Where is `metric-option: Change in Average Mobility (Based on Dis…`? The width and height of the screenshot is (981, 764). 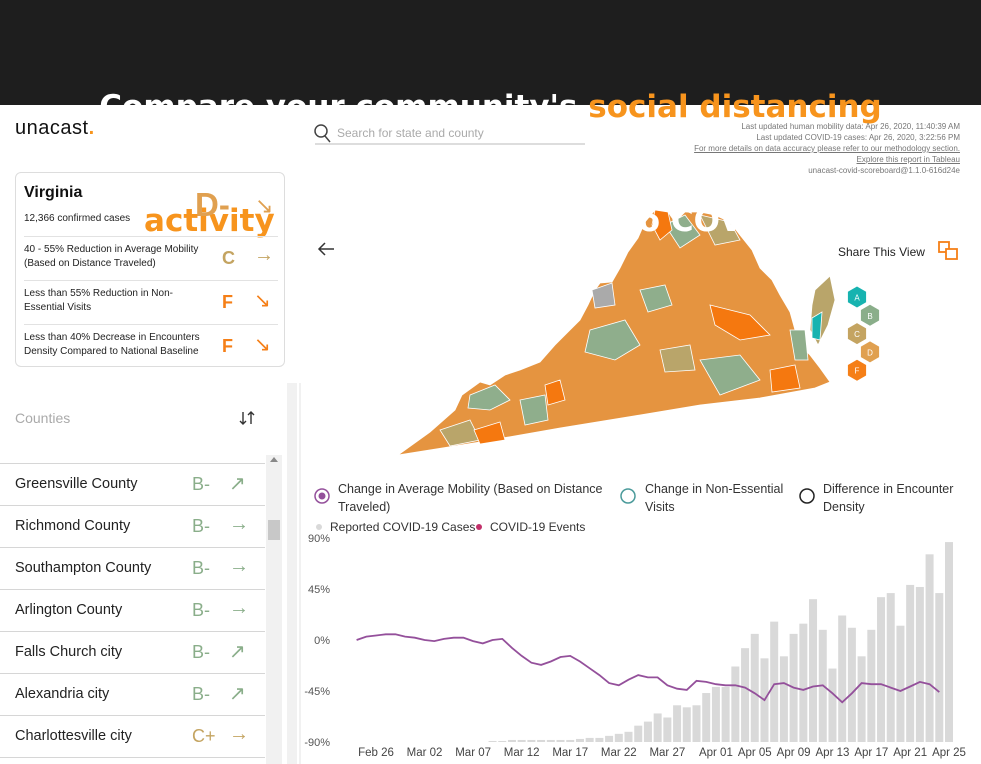 metric-option: Change in Average Mobility (Based on Dis… is located at coordinates (470, 498).